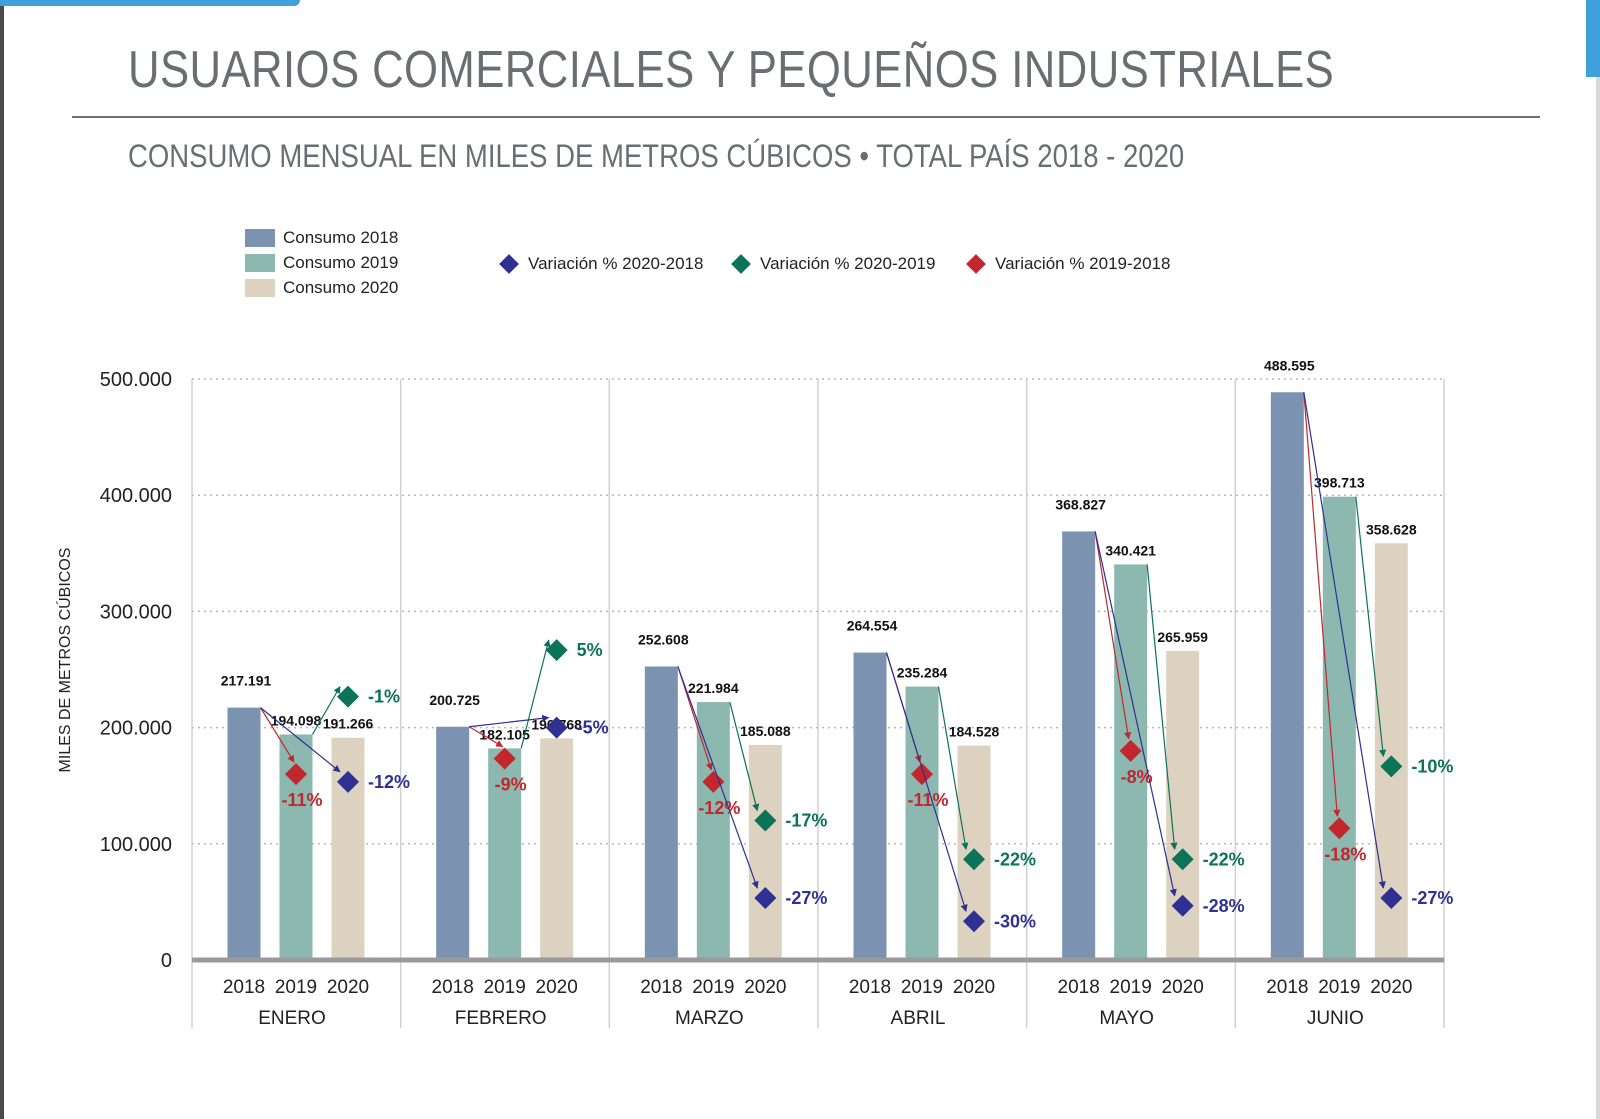 Image resolution: width=1600 pixels, height=1119 pixels. Describe the element at coordinates (301, 800) in the screenshot. I see `pct-label-2019-2018: -11%` at that location.